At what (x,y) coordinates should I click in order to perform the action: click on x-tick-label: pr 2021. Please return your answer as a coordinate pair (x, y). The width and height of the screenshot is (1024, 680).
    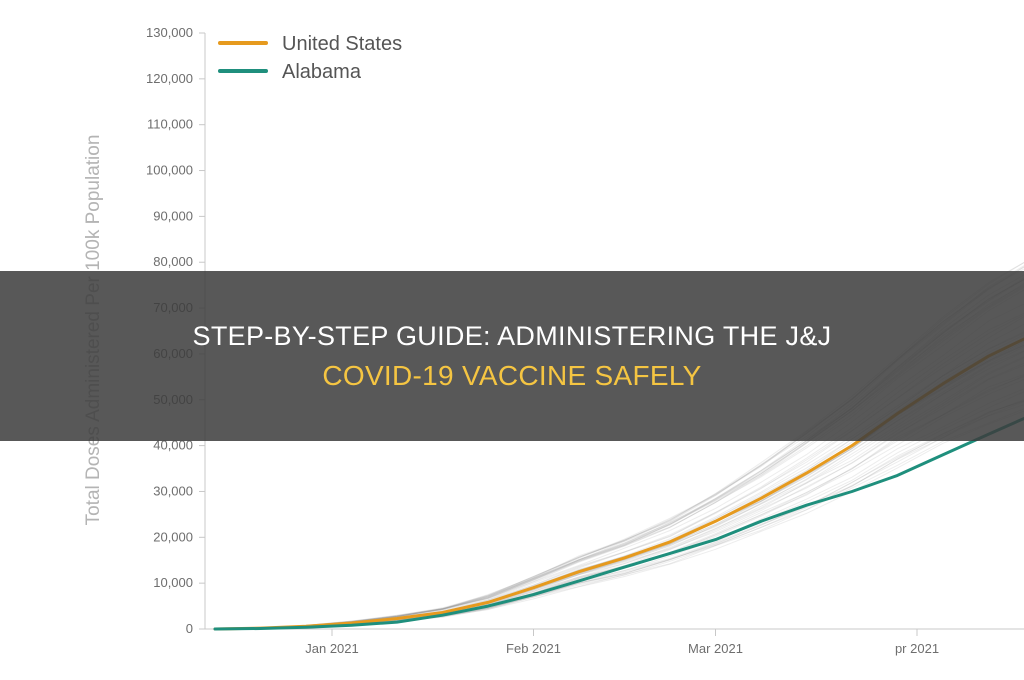
    Looking at the image, I should click on (917, 648).